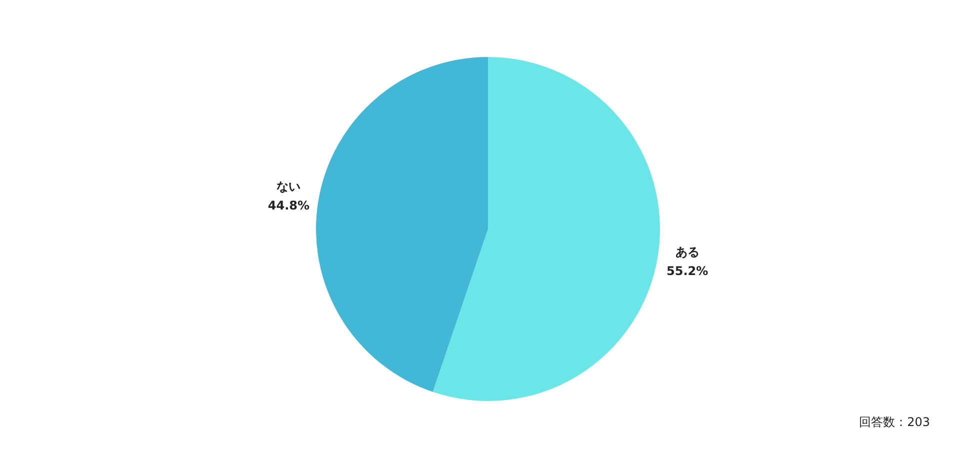 The width and height of the screenshot is (976, 459). What do you see at coordinates (894, 422) in the screenshot?
I see `text: 回答数：203` at bounding box center [894, 422].